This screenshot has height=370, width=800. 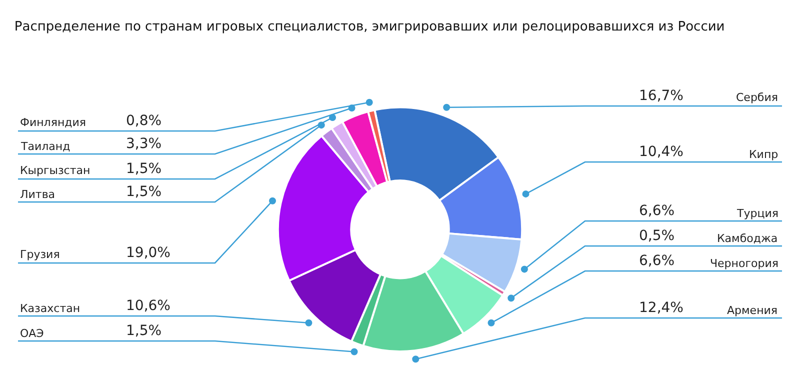 I want to click on chart-title: Распределение по странам игровых специалистов, эмигрировавших или релоцировавшихся из России, so click(x=369, y=27).